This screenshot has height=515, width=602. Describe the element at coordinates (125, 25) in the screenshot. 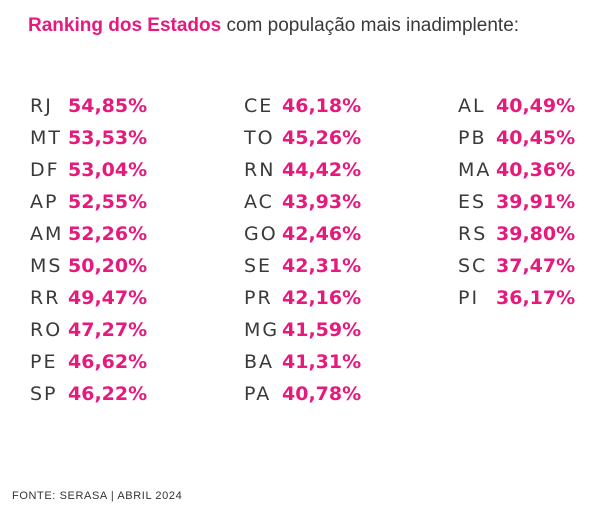

I see `title-highlight: Ranking dos Estados` at that location.